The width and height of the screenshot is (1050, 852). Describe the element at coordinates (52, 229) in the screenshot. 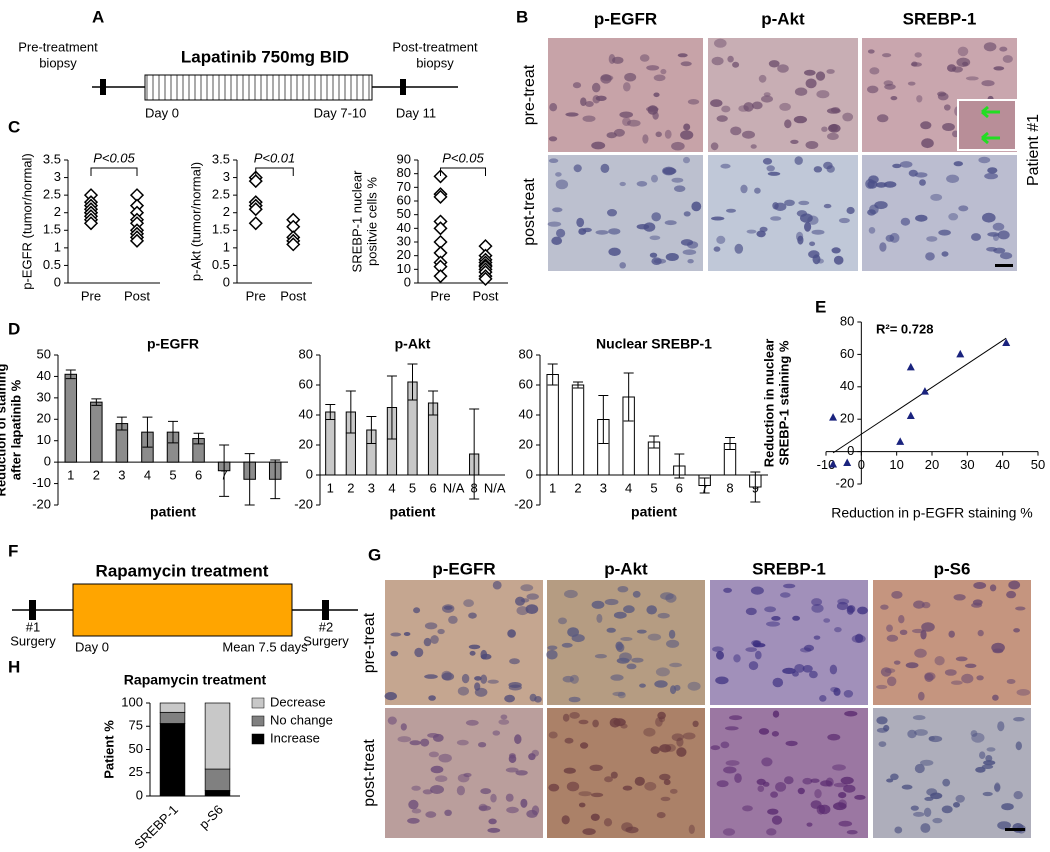

I see `y-tick-label: 1.5` at that location.